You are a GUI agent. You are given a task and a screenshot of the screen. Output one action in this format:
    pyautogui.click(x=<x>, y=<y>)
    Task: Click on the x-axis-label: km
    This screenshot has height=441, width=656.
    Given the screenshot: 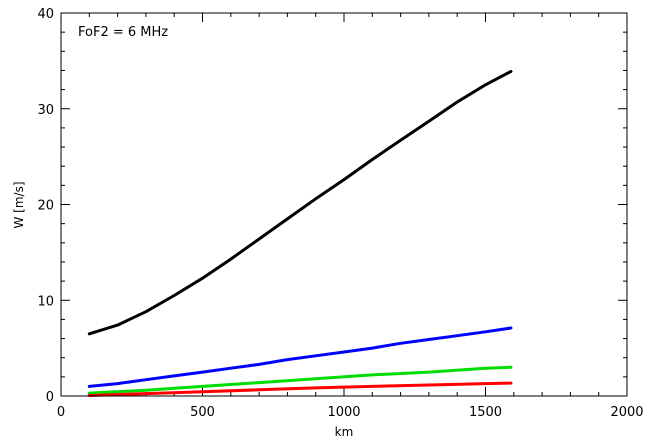 What is the action you would take?
    pyautogui.click(x=344, y=432)
    